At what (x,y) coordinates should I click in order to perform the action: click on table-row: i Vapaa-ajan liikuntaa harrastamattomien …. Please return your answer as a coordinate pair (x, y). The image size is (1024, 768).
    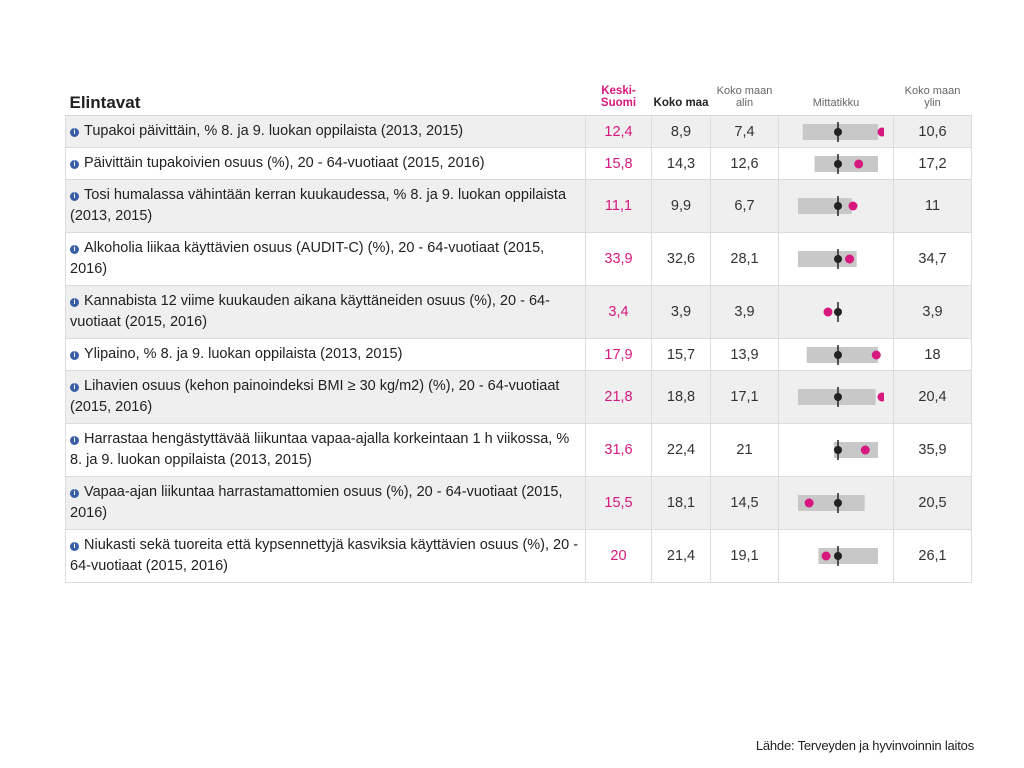
    Looking at the image, I should click on (518, 503).